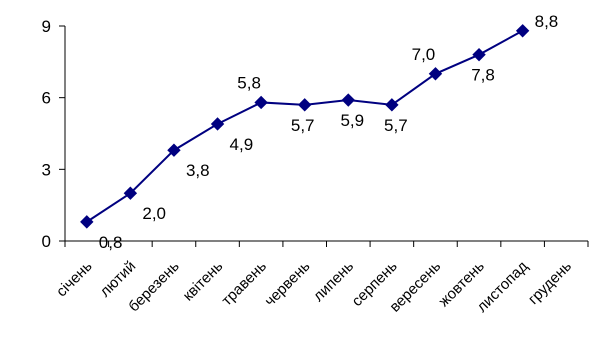 The width and height of the screenshot is (598, 349). What do you see at coordinates (46, 169) in the screenshot?
I see `y-tick-label: 3` at bounding box center [46, 169].